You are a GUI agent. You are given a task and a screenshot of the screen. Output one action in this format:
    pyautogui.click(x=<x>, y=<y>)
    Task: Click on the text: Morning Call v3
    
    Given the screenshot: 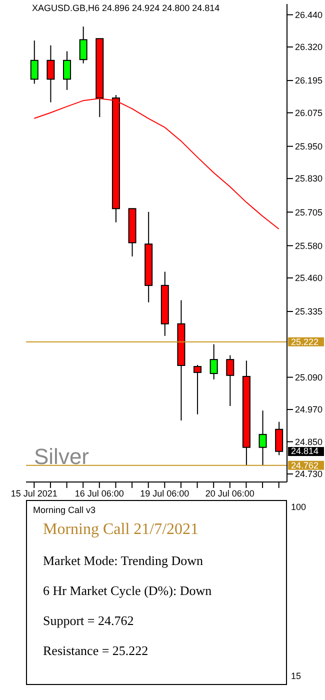 What is the action you would take?
    pyautogui.click(x=64, y=510)
    